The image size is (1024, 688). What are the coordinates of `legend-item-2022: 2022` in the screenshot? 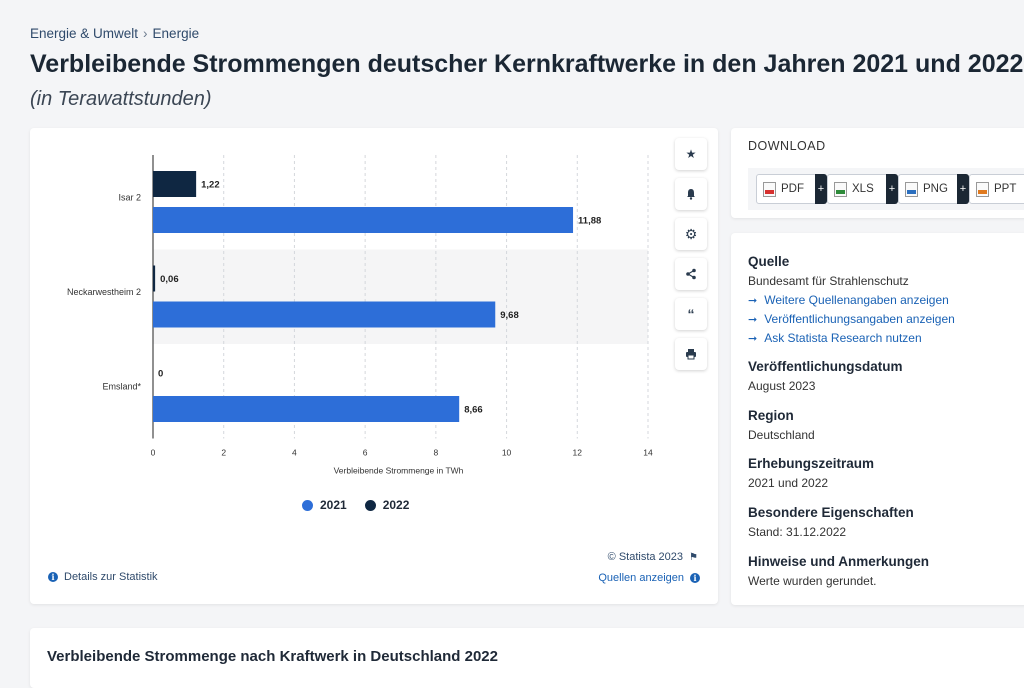 It's located at (387, 505).